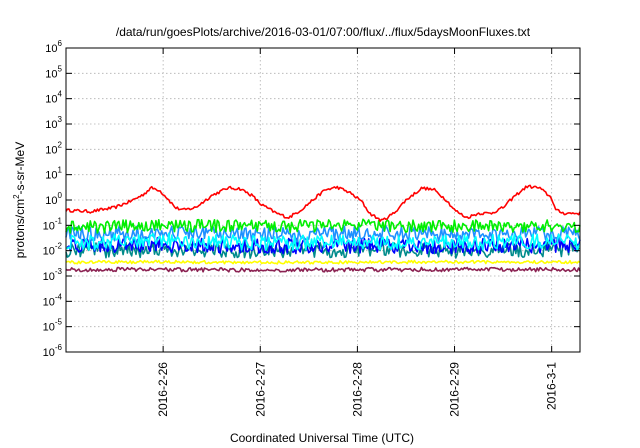 The image size is (640, 448). I want to click on x-tick-label: 2016-2-29, so click(455, 389).